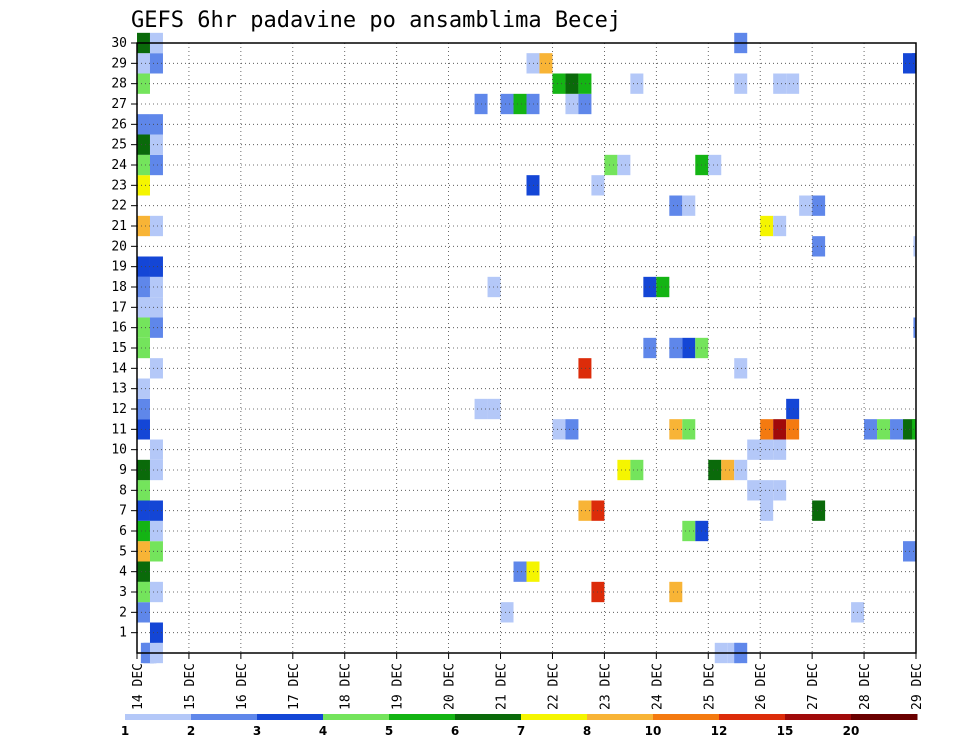 The height and width of the screenshot is (742, 960). I want to click on x-tick-label: 15 DEC, so click(190, 686).